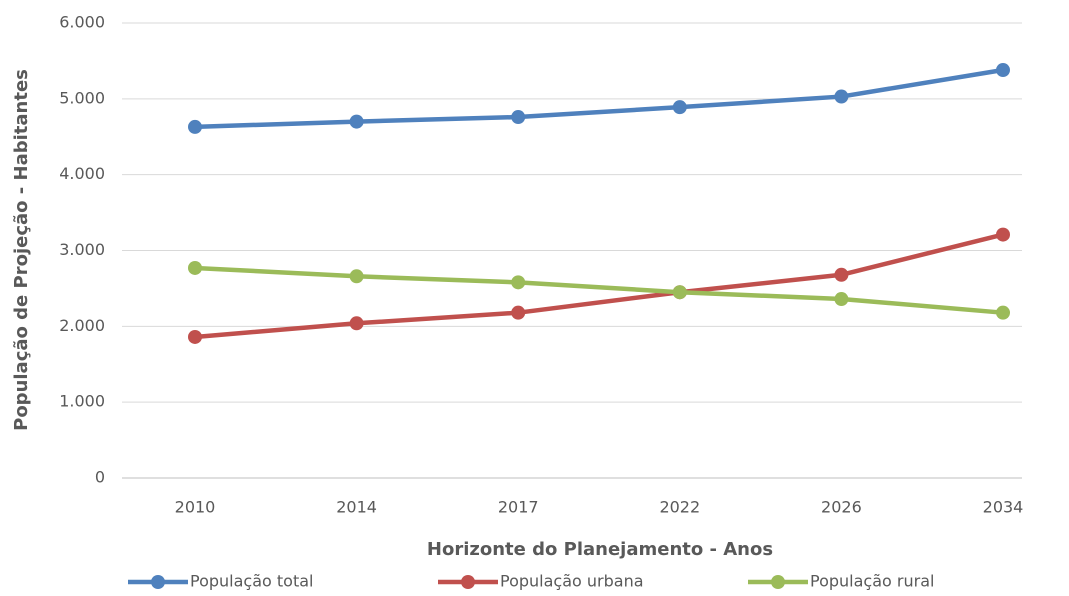 Image resolution: width=1069 pixels, height=596 pixels. What do you see at coordinates (82, 401) in the screenshot?
I see `y-tick-label: 1.000` at bounding box center [82, 401].